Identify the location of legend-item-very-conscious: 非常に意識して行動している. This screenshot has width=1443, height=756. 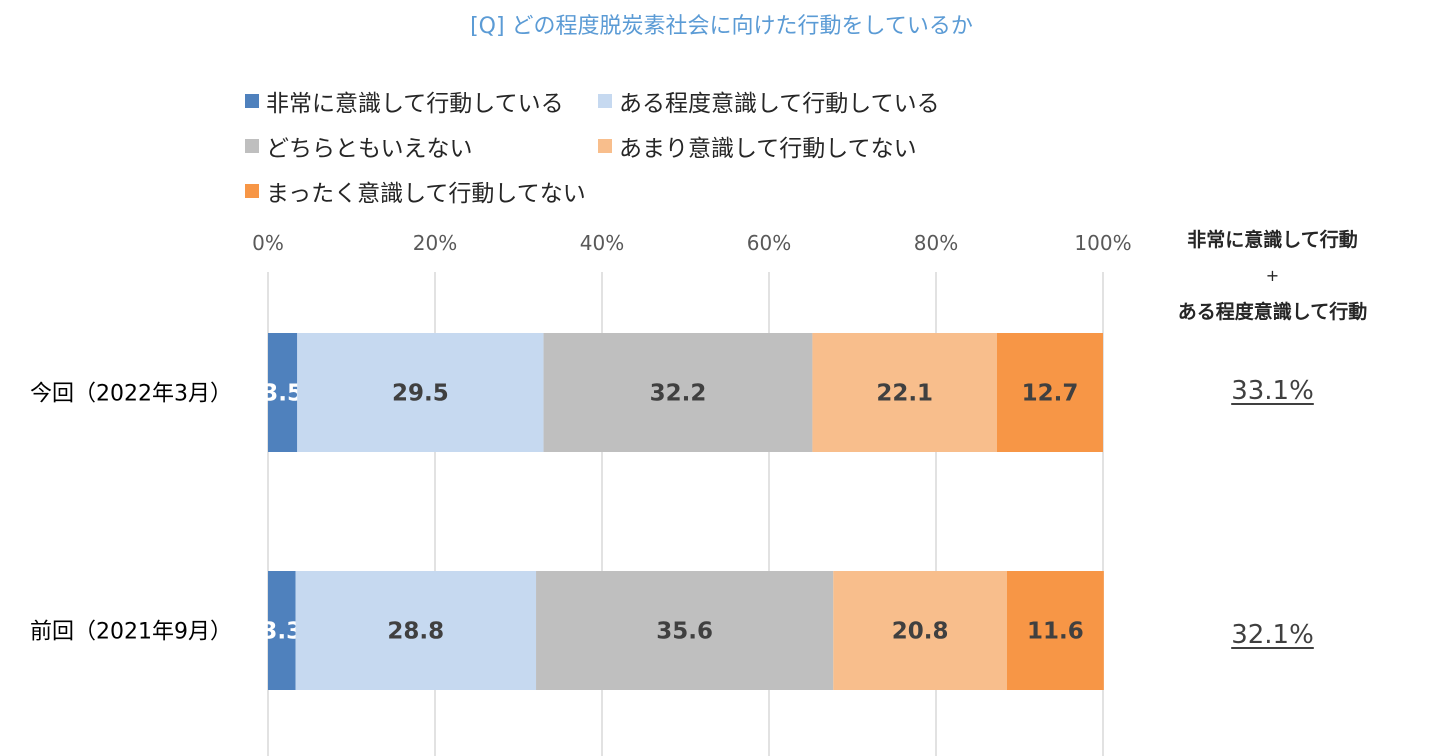
(404, 101).